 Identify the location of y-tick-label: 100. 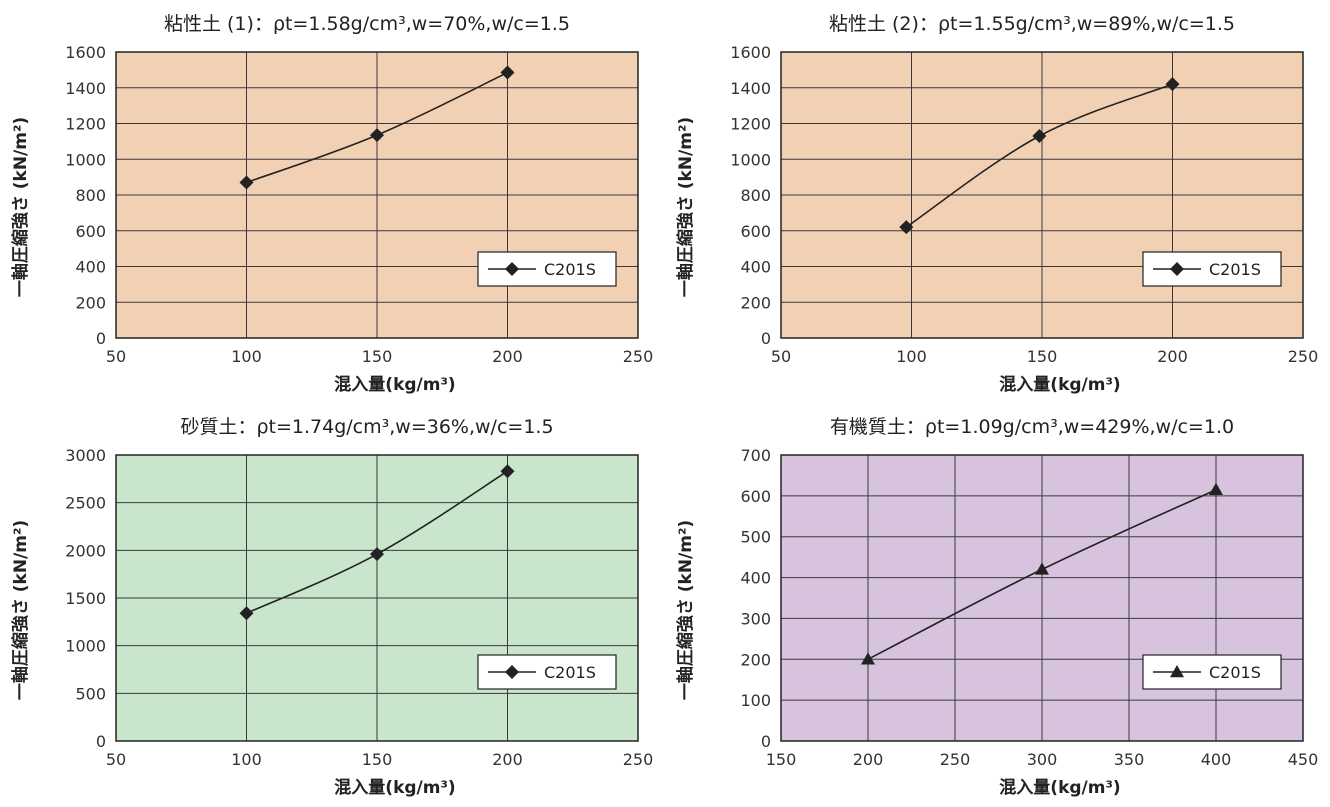
(755, 700).